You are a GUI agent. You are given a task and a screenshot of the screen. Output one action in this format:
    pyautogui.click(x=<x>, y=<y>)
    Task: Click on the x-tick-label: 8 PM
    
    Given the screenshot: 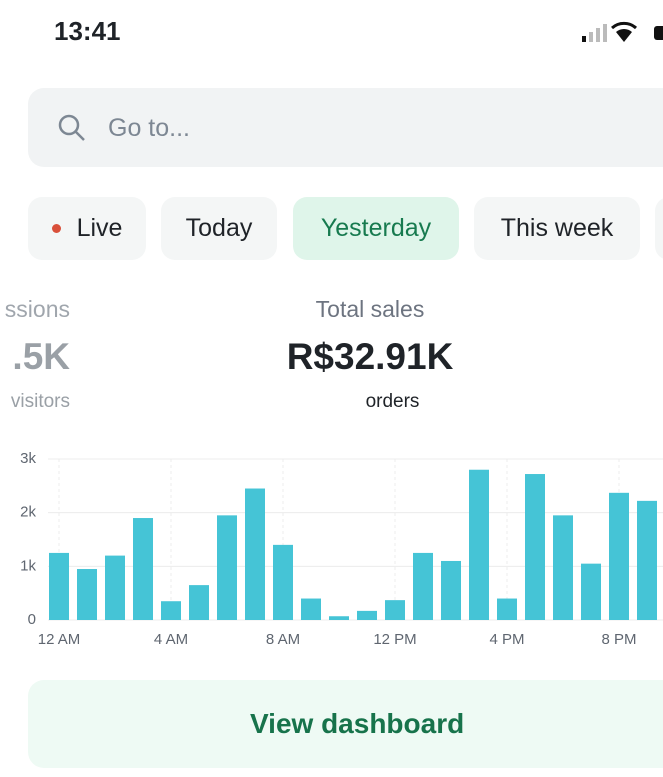 What is the action you would take?
    pyautogui.click(x=618, y=639)
    